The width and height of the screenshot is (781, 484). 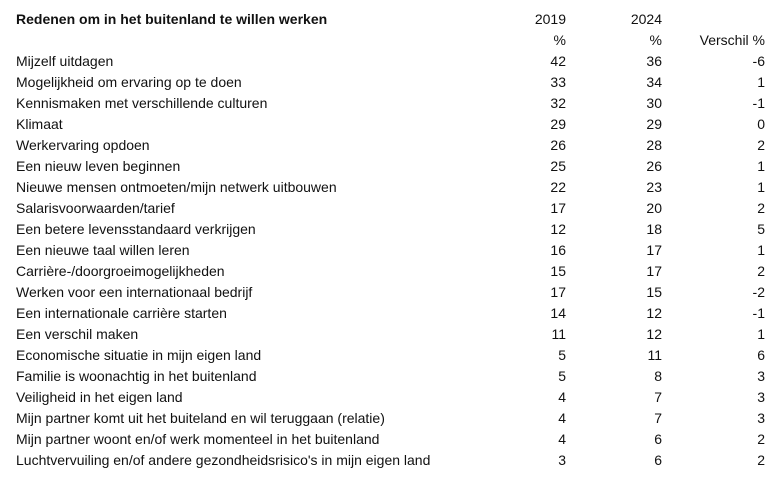 What do you see at coordinates (761, 124) in the screenshot?
I see `value-diff: 0` at bounding box center [761, 124].